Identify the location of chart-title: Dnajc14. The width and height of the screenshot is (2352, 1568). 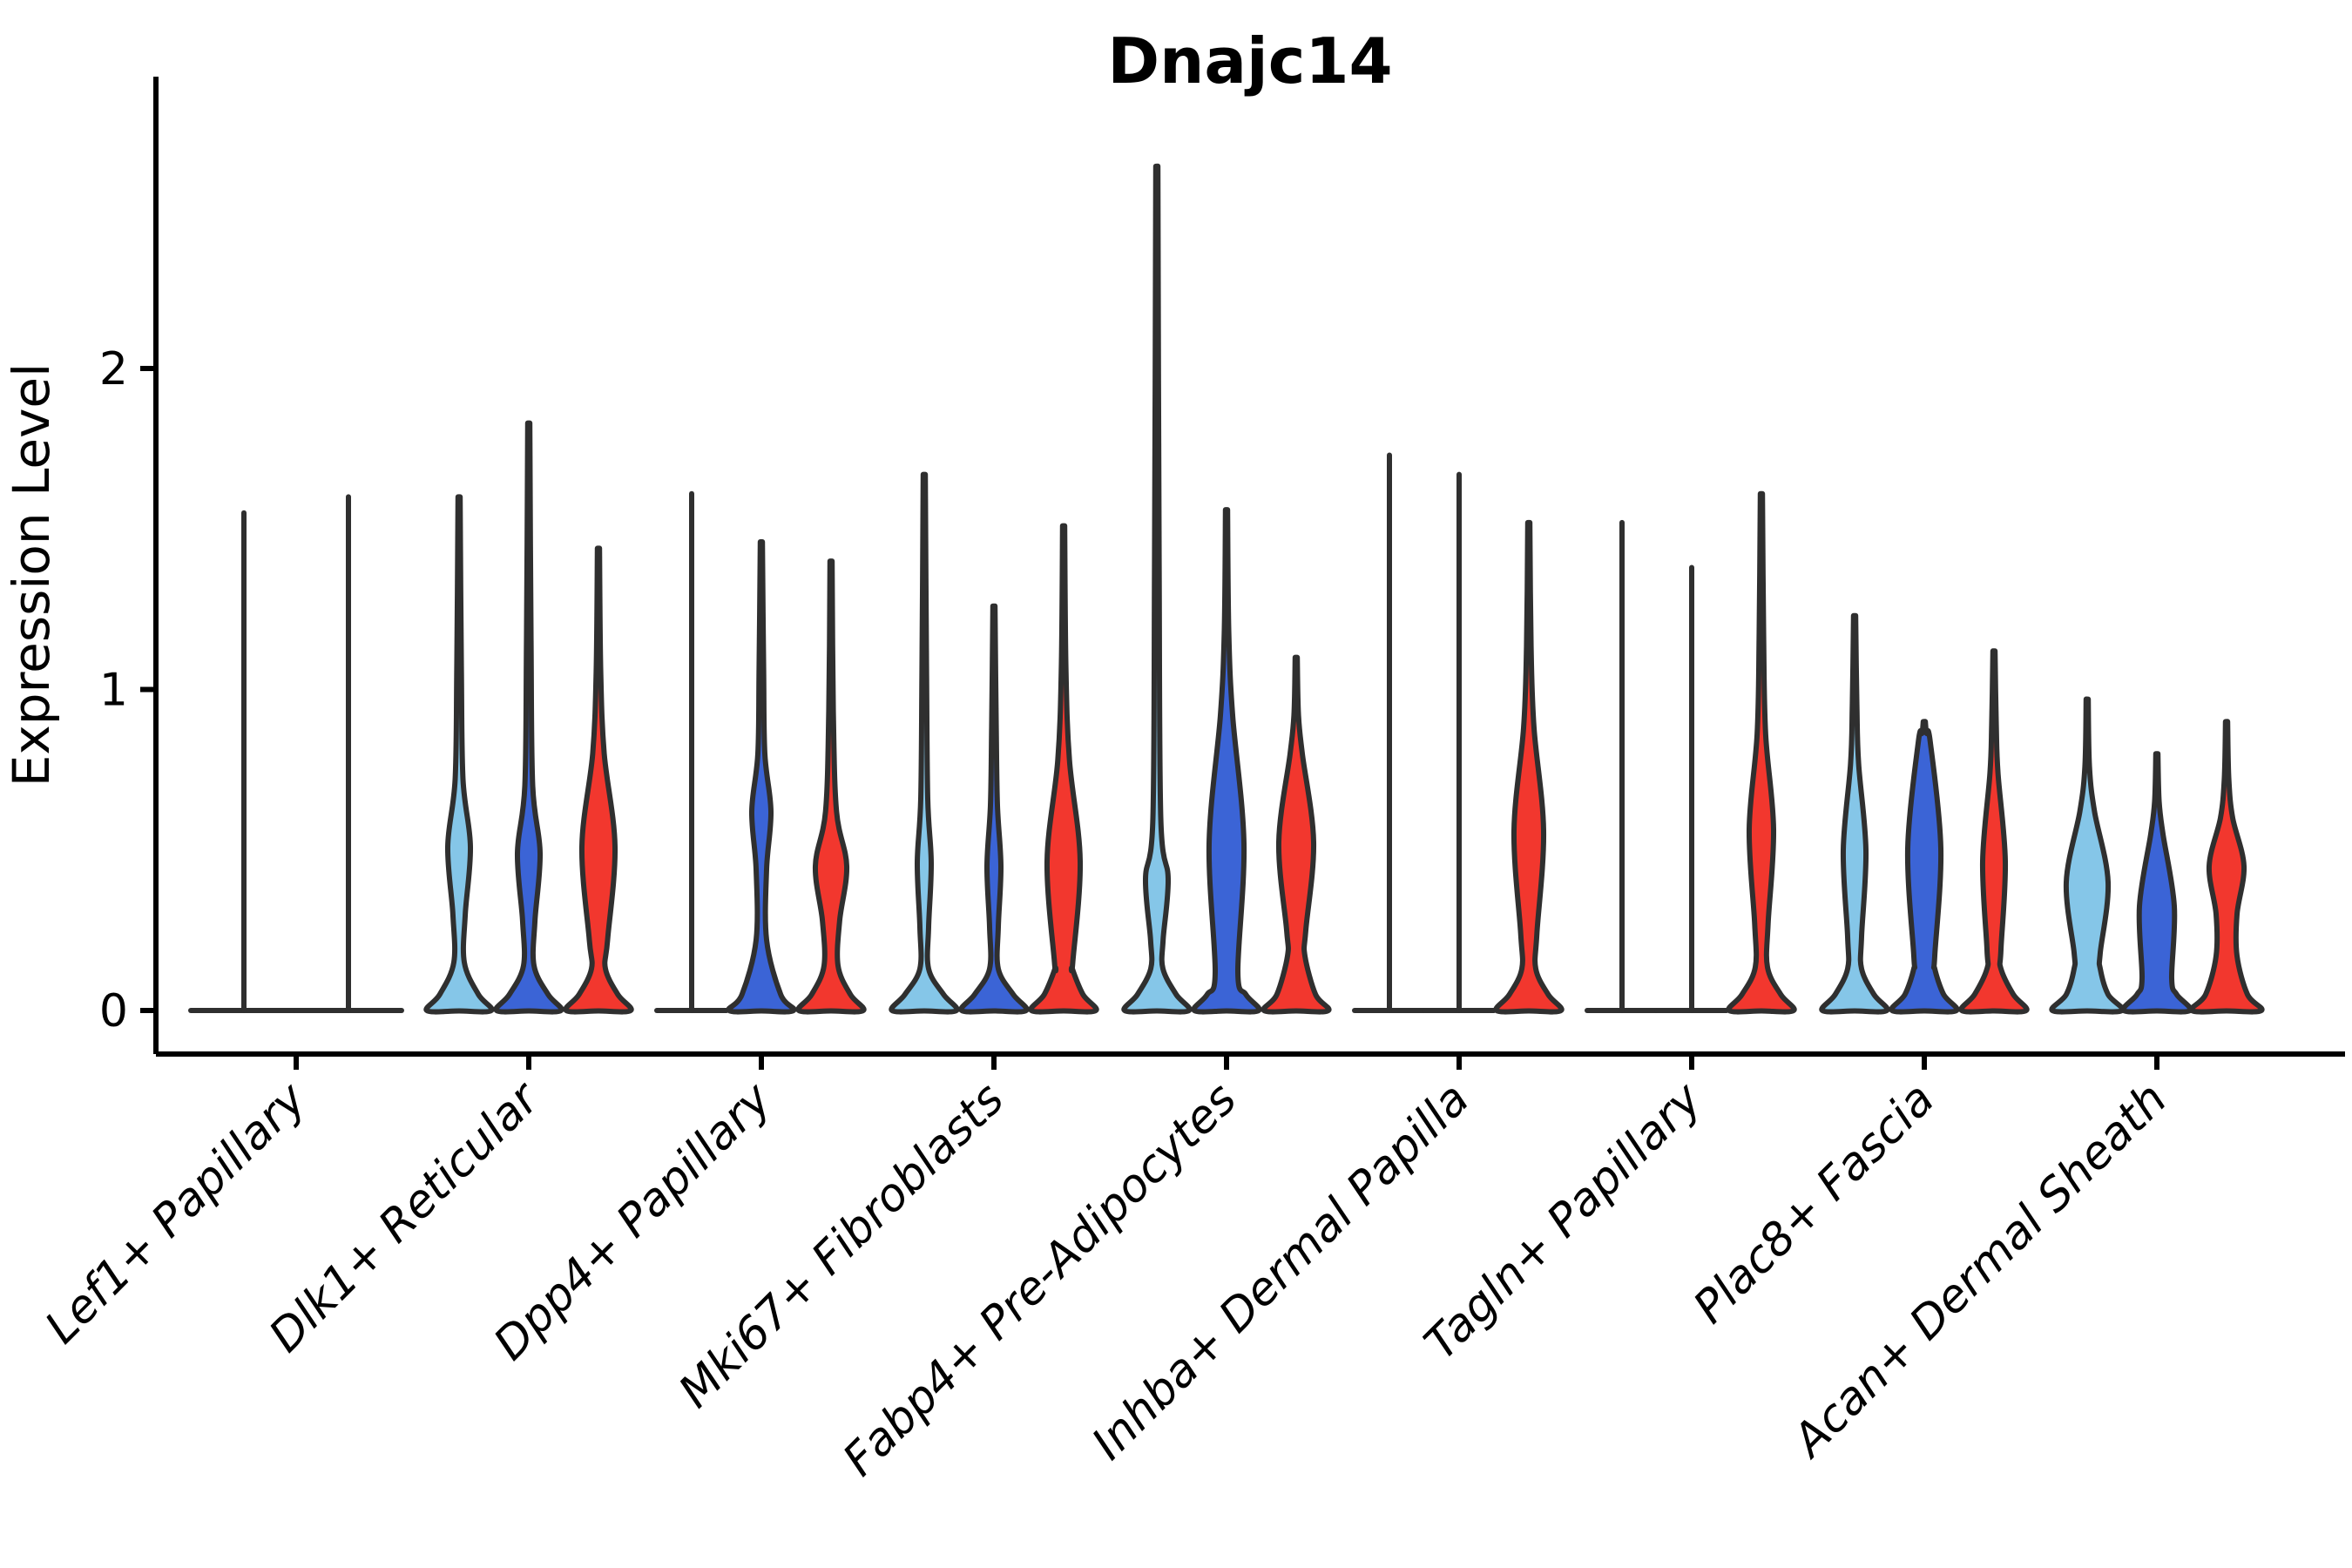
(1250, 61).